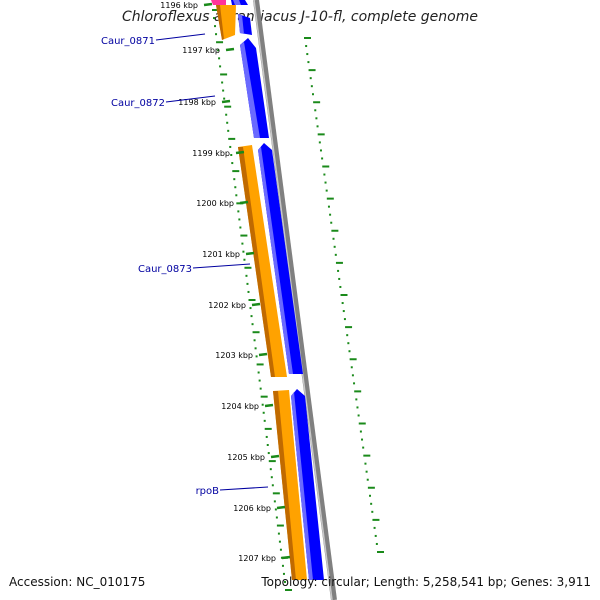 Image resolution: width=600 pixels, height=600 pixels. What do you see at coordinates (246, 457) in the screenshot?
I see `kbp-tick-label: 1205 kbp` at bounding box center [246, 457].